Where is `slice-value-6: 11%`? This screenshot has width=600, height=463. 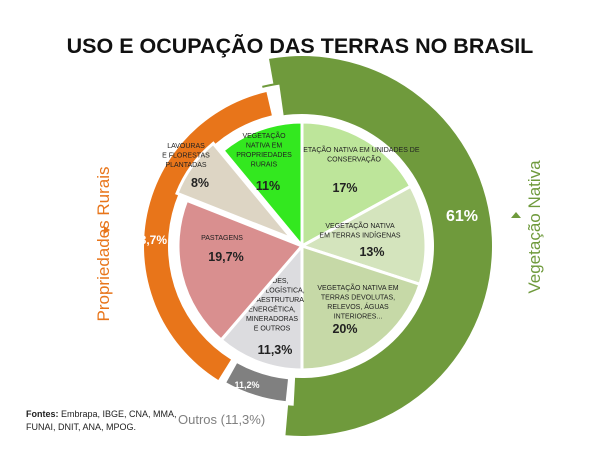
slice-value-6: 11% is located at coordinates (268, 186).